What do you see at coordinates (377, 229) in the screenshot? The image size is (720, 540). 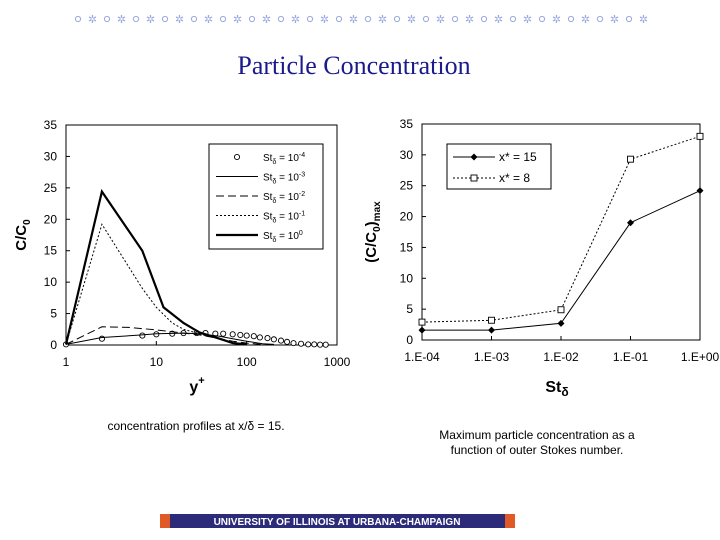 I see `y-label-sub-right: 0` at bounding box center [377, 229].